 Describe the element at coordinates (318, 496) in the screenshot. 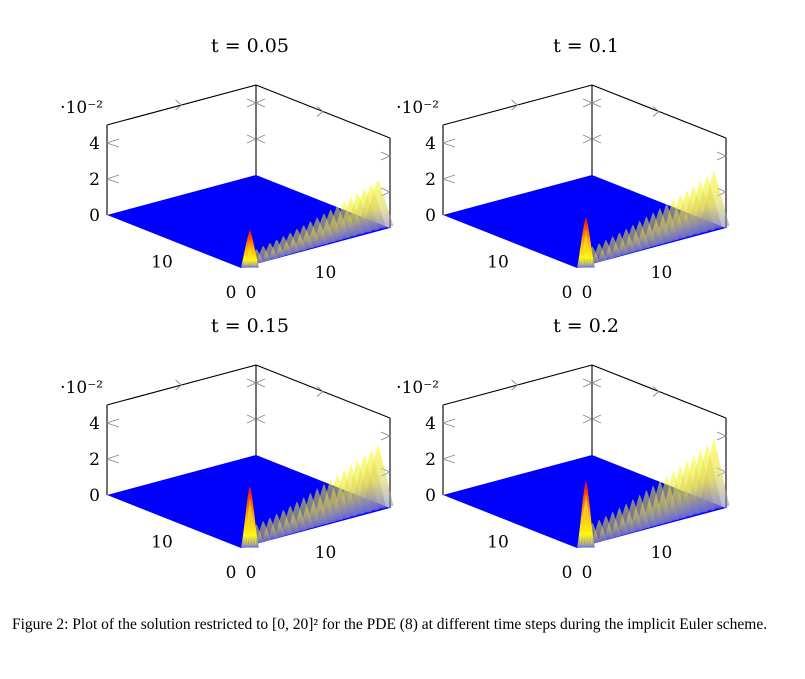

I see `ridge-series` at that location.